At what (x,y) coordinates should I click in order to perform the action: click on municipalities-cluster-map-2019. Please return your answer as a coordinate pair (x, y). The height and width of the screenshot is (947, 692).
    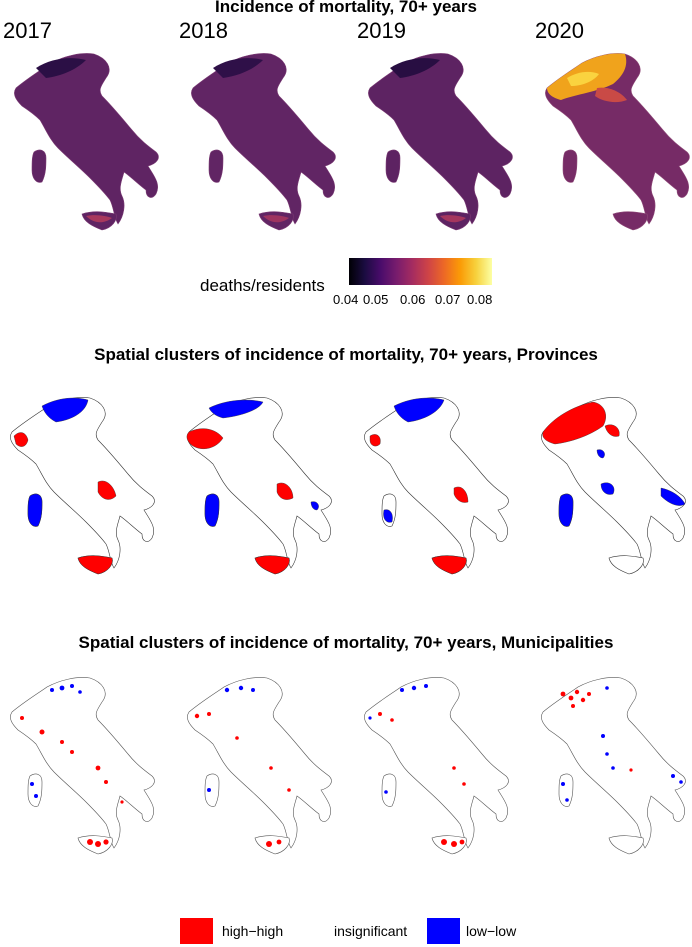
    Looking at the image, I should click on (436, 765).